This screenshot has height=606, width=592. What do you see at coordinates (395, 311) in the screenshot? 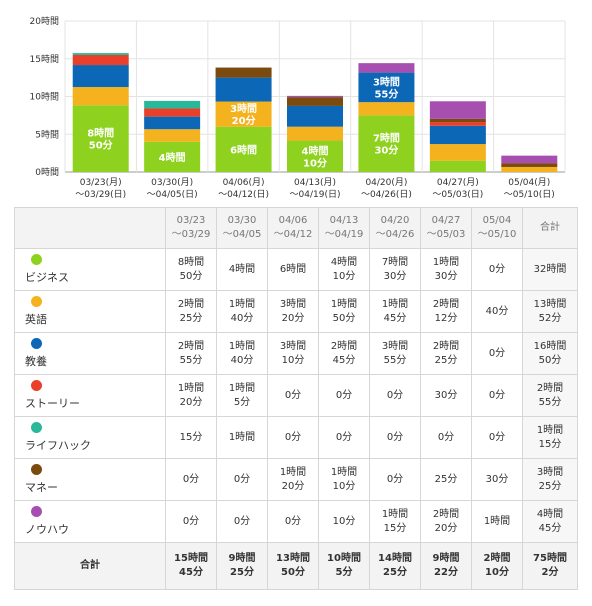
I see `time-cell: 1時間 45分` at bounding box center [395, 311].